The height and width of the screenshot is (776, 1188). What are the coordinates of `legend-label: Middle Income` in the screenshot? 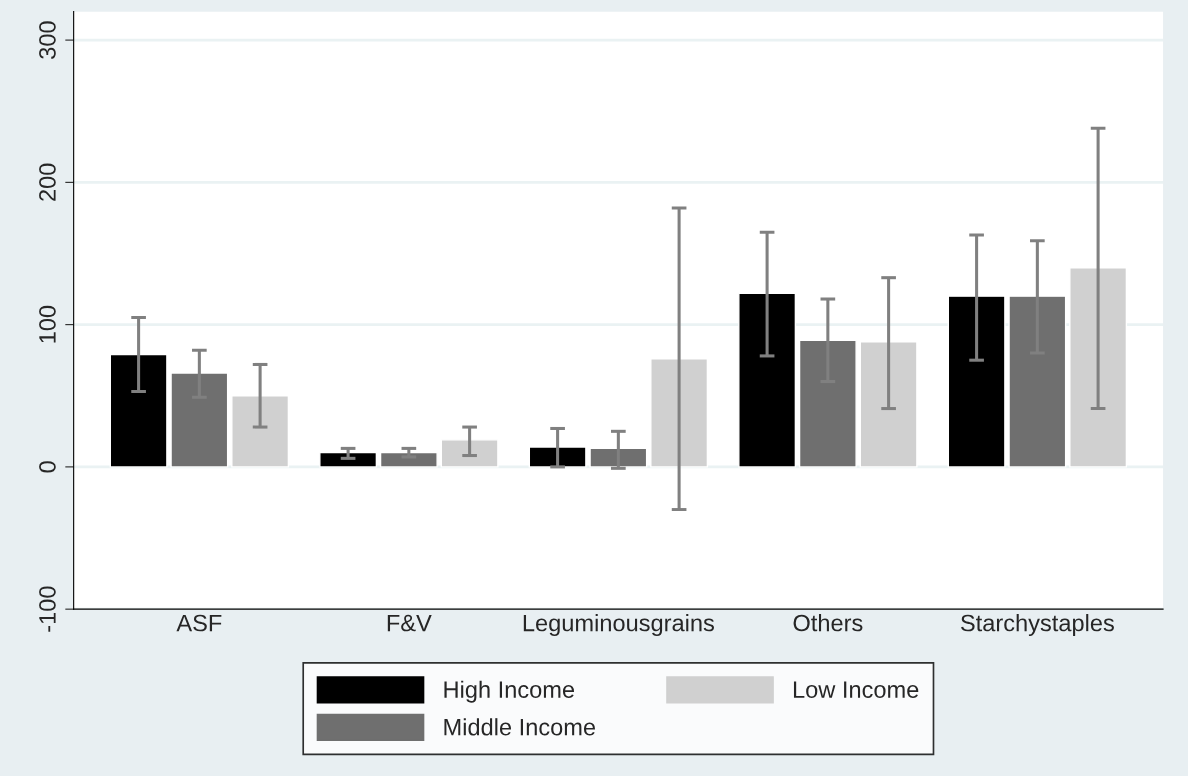 It's located at (520, 727).